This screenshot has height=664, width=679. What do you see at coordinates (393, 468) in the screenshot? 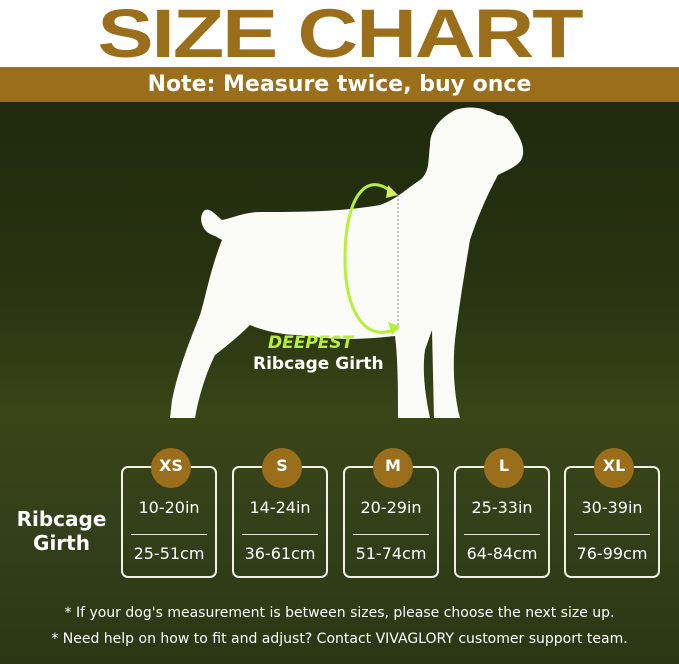
I see `size-badge: M` at bounding box center [393, 468].